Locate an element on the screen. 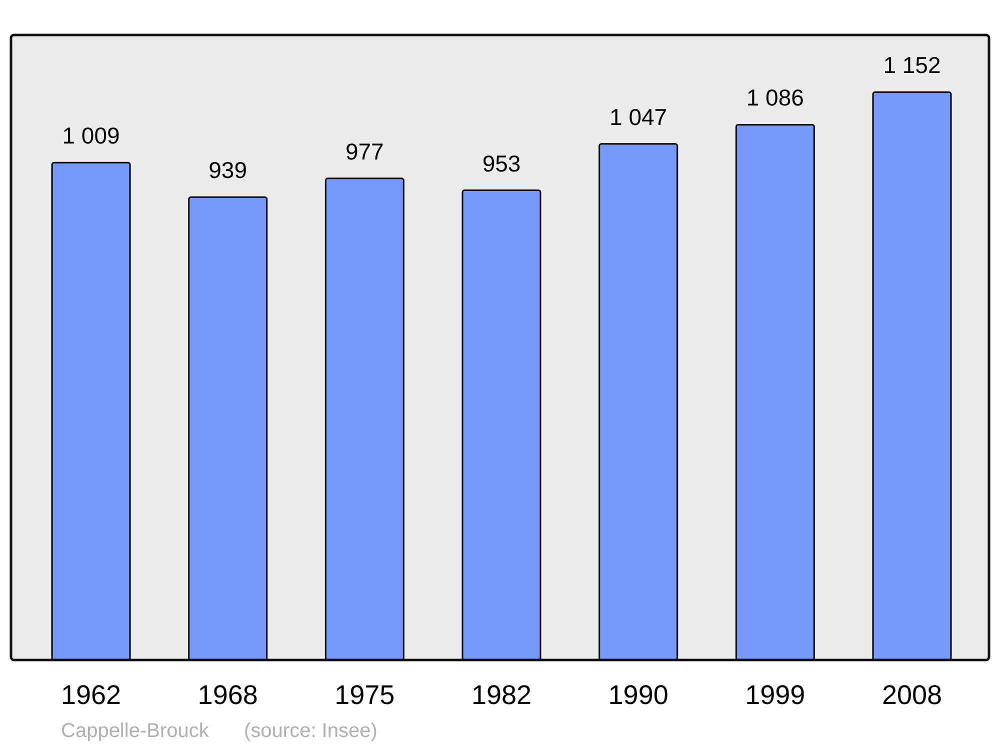 The width and height of the screenshot is (1000, 747). x-tick-label: 1975 is located at coordinates (364, 695).